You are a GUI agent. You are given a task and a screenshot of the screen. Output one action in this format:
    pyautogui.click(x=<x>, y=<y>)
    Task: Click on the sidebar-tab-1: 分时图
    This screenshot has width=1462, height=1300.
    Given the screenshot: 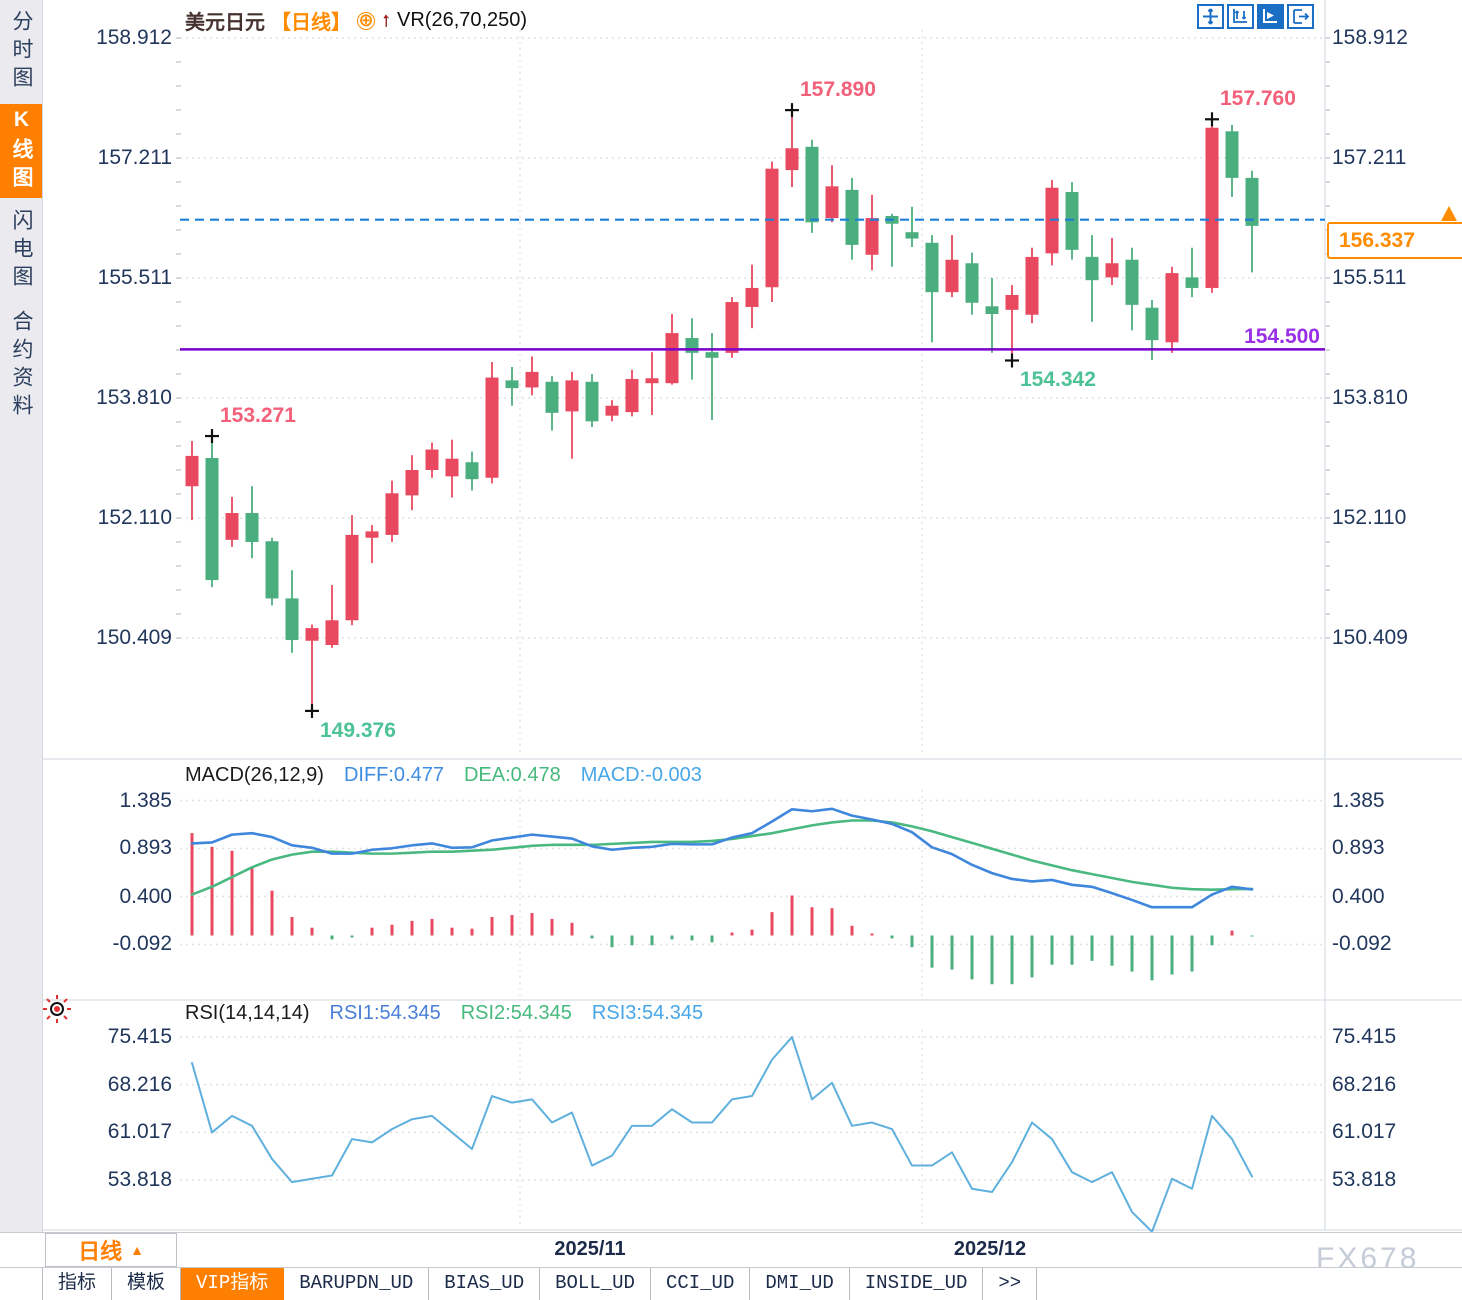 What is the action you would take?
    pyautogui.click(x=21, y=52)
    